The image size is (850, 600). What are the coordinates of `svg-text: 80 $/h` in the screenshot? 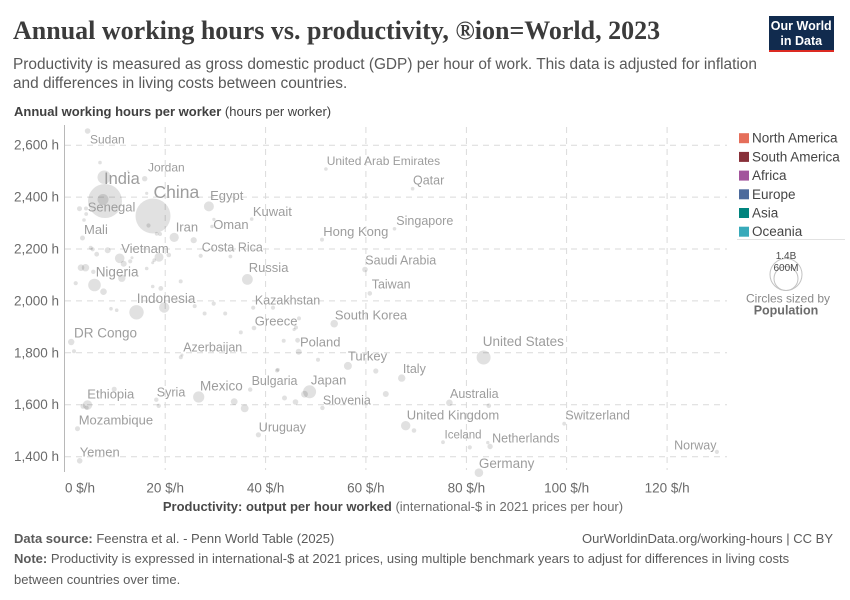 It's located at (467, 488).